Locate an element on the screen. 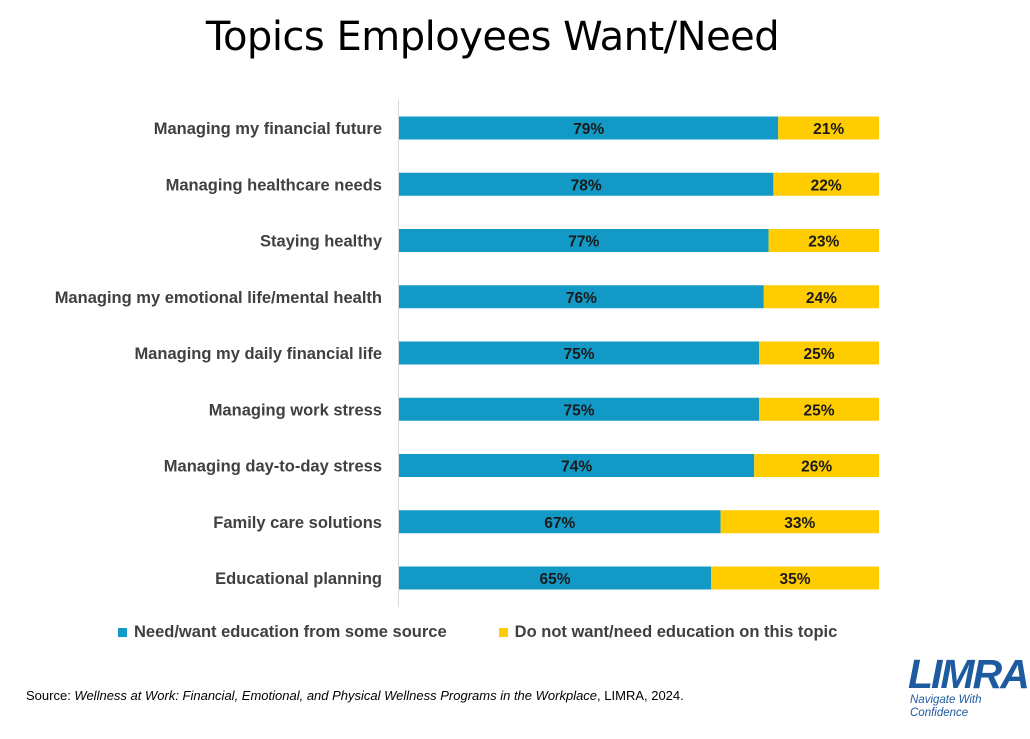 Image resolution: width=1030 pixels, height=739 pixels. legend-swatch-not-need is located at coordinates (503, 632).